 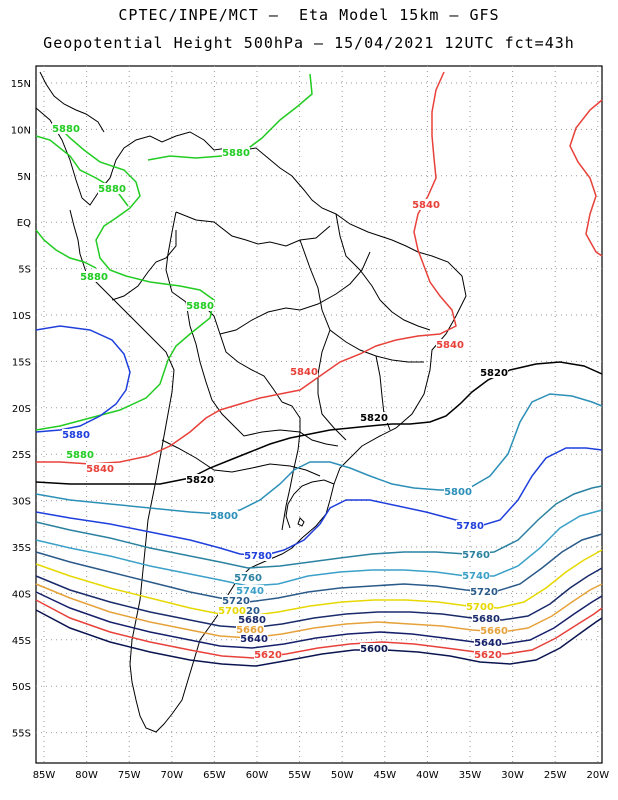 I want to click on lat-tick-label: 15S, so click(x=21, y=362).